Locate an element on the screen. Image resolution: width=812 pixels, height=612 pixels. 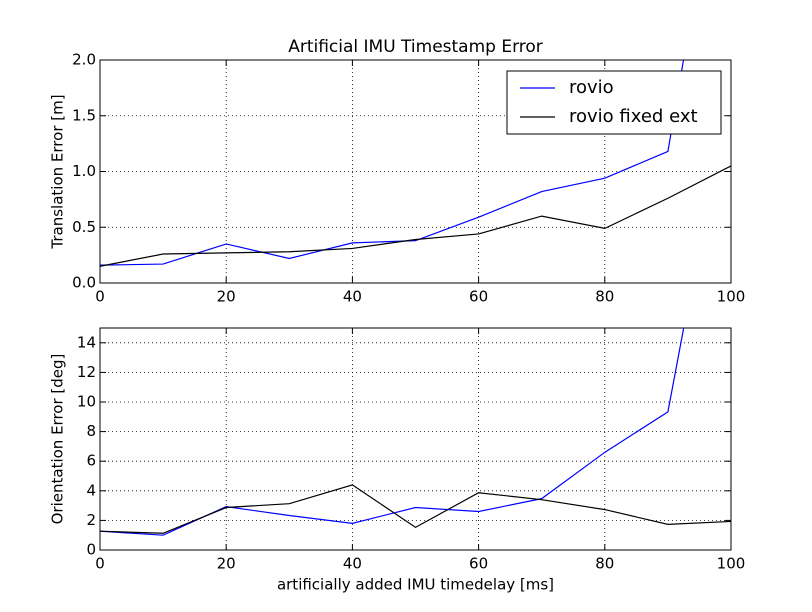
y-tick-label: 6 is located at coordinates (91, 461).